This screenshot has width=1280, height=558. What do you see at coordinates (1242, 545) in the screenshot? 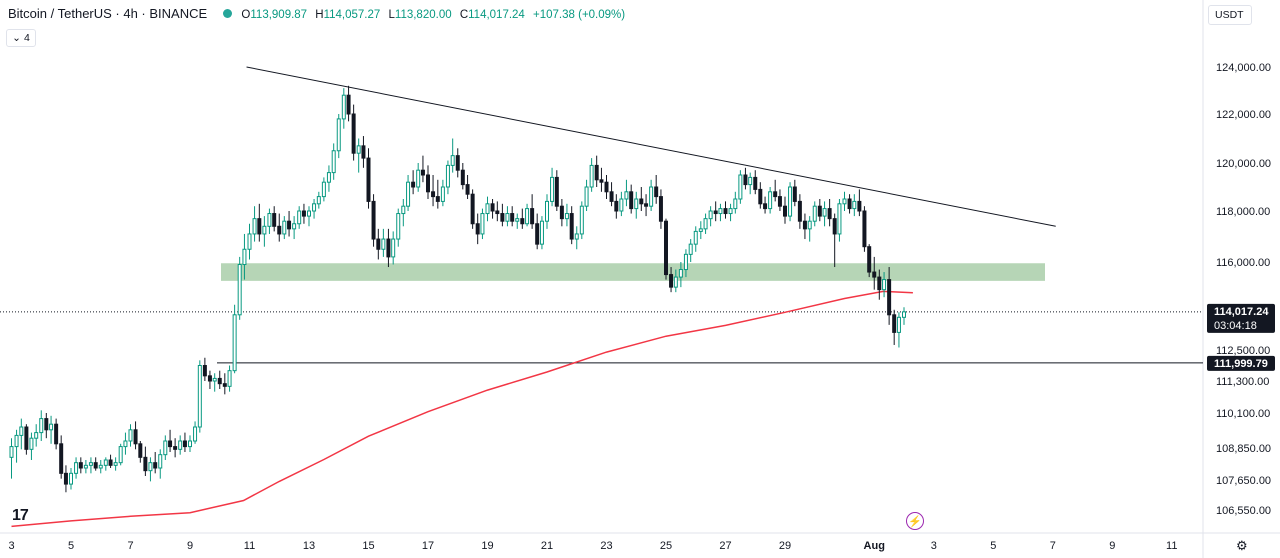
I see `gear-icon: ⚙` at bounding box center [1242, 545].